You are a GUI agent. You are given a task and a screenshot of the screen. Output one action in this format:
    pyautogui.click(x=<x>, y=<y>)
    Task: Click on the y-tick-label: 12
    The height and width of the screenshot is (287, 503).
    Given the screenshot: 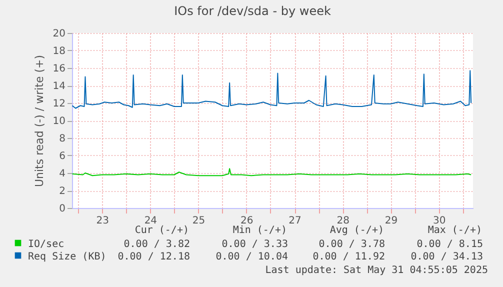 What is the action you would take?
    pyautogui.click(x=59, y=104)
    